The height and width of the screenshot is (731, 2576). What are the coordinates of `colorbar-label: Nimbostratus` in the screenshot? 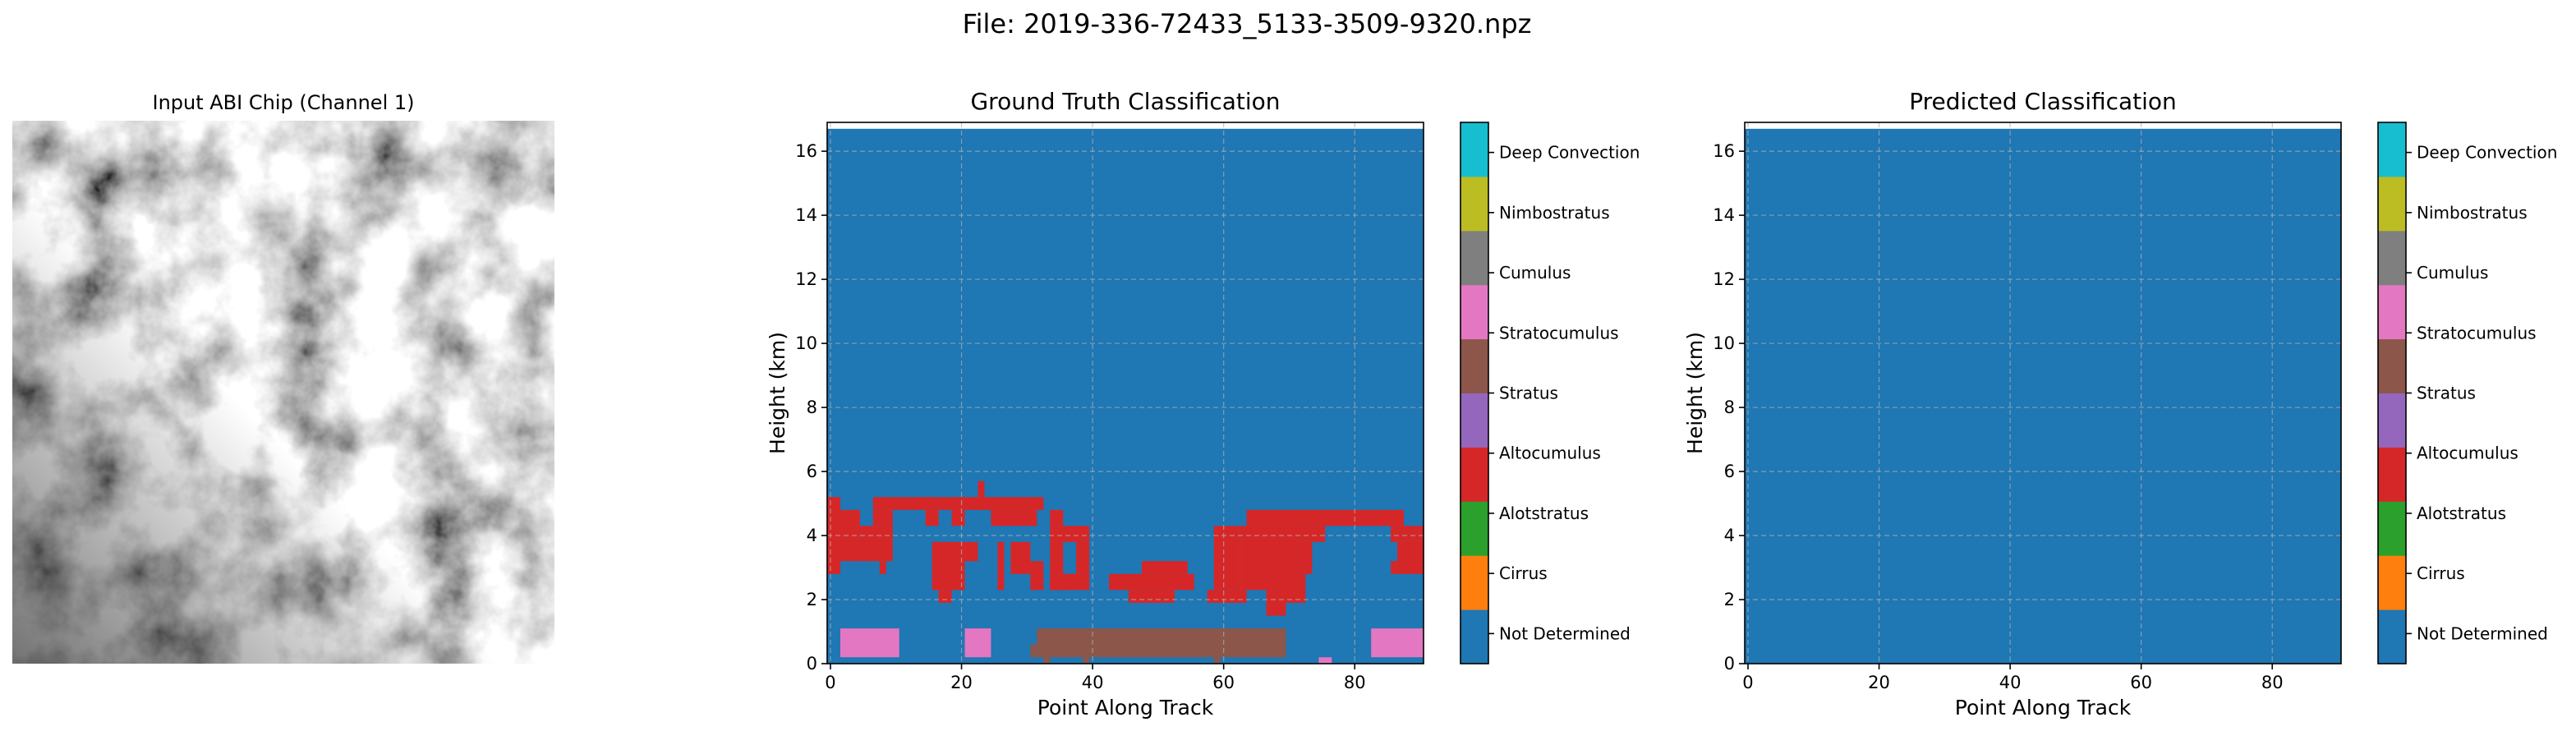 It's located at (2472, 213).